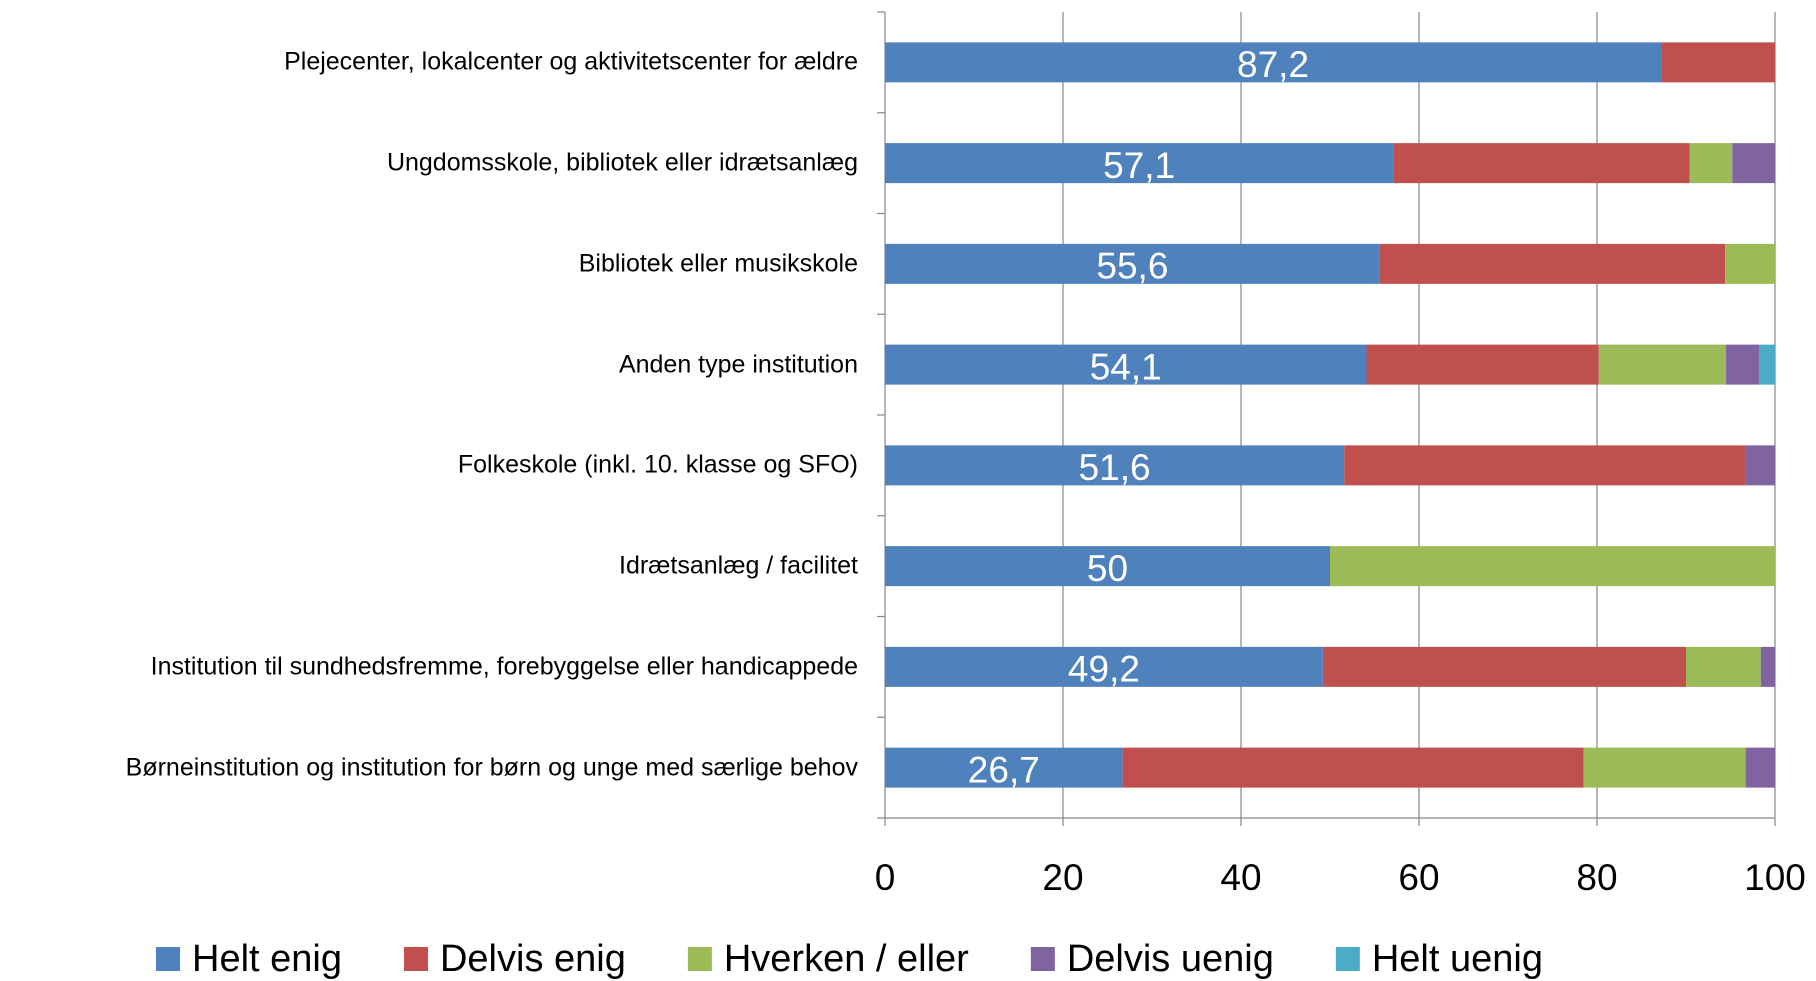 The height and width of the screenshot is (981, 1816). I want to click on data-label: 57,1, so click(1139, 165).